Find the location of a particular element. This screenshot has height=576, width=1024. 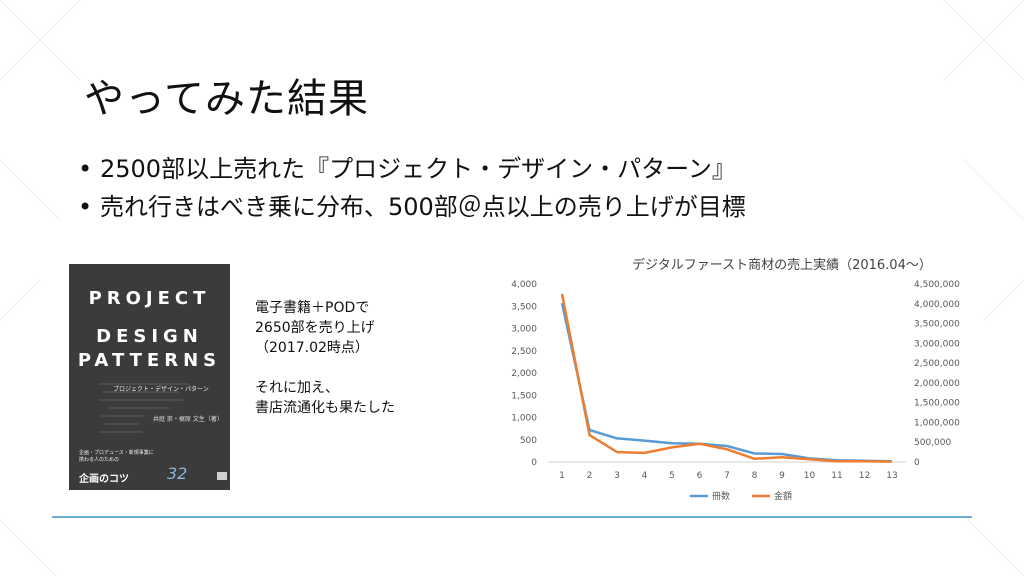

series-line-count is located at coordinates (726, 382).